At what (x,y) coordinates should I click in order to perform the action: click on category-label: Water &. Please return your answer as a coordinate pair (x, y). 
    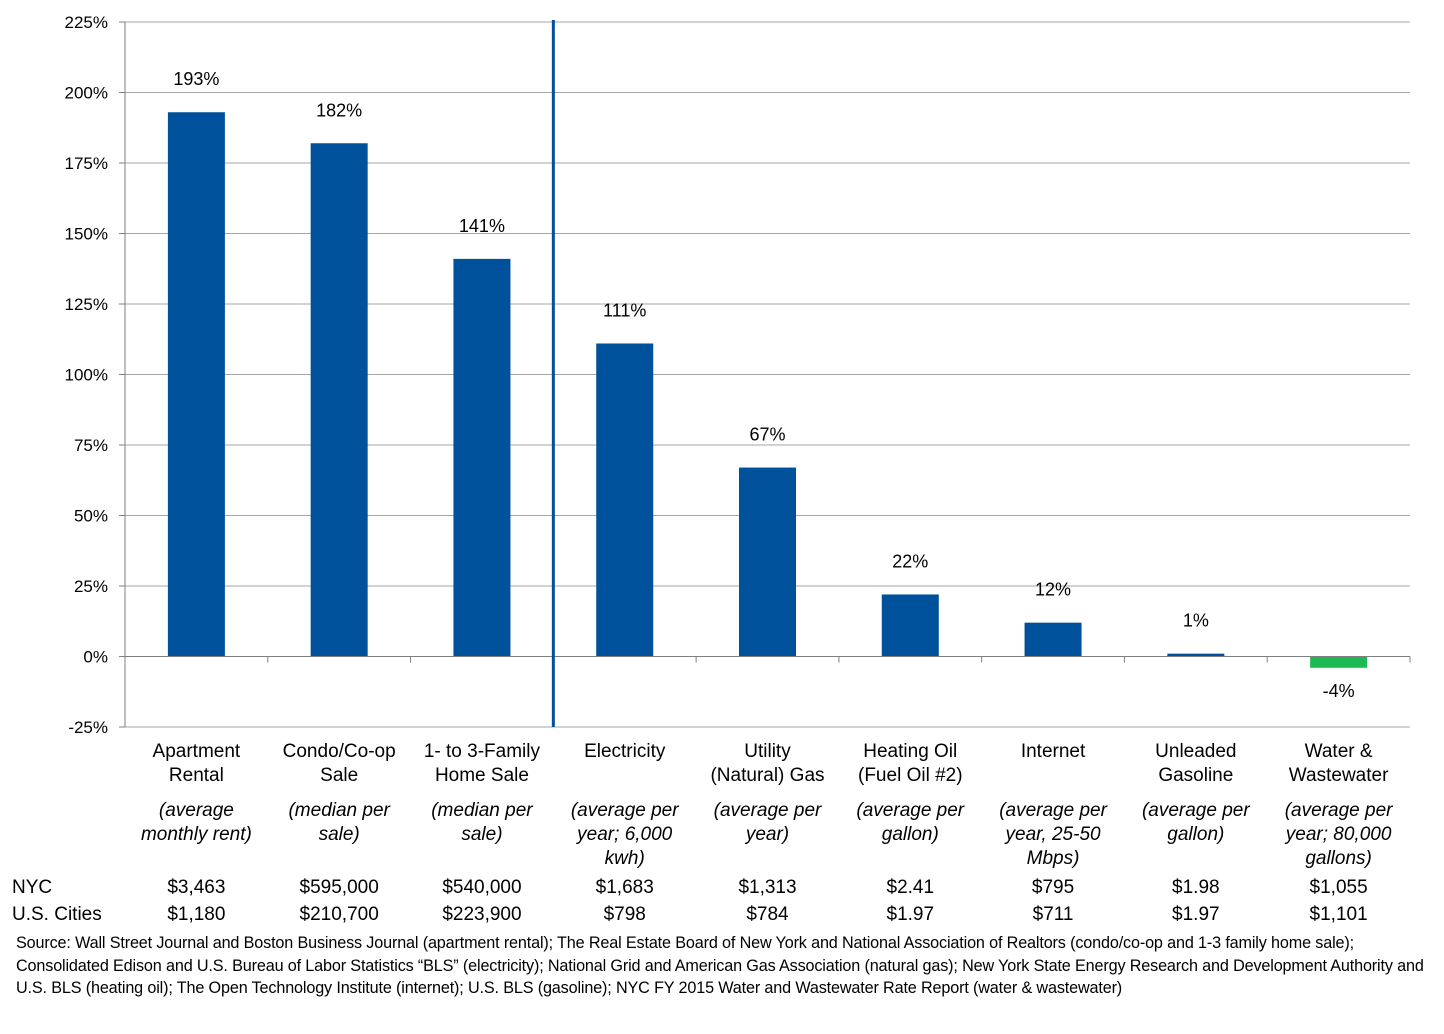
    Looking at the image, I should click on (1339, 751).